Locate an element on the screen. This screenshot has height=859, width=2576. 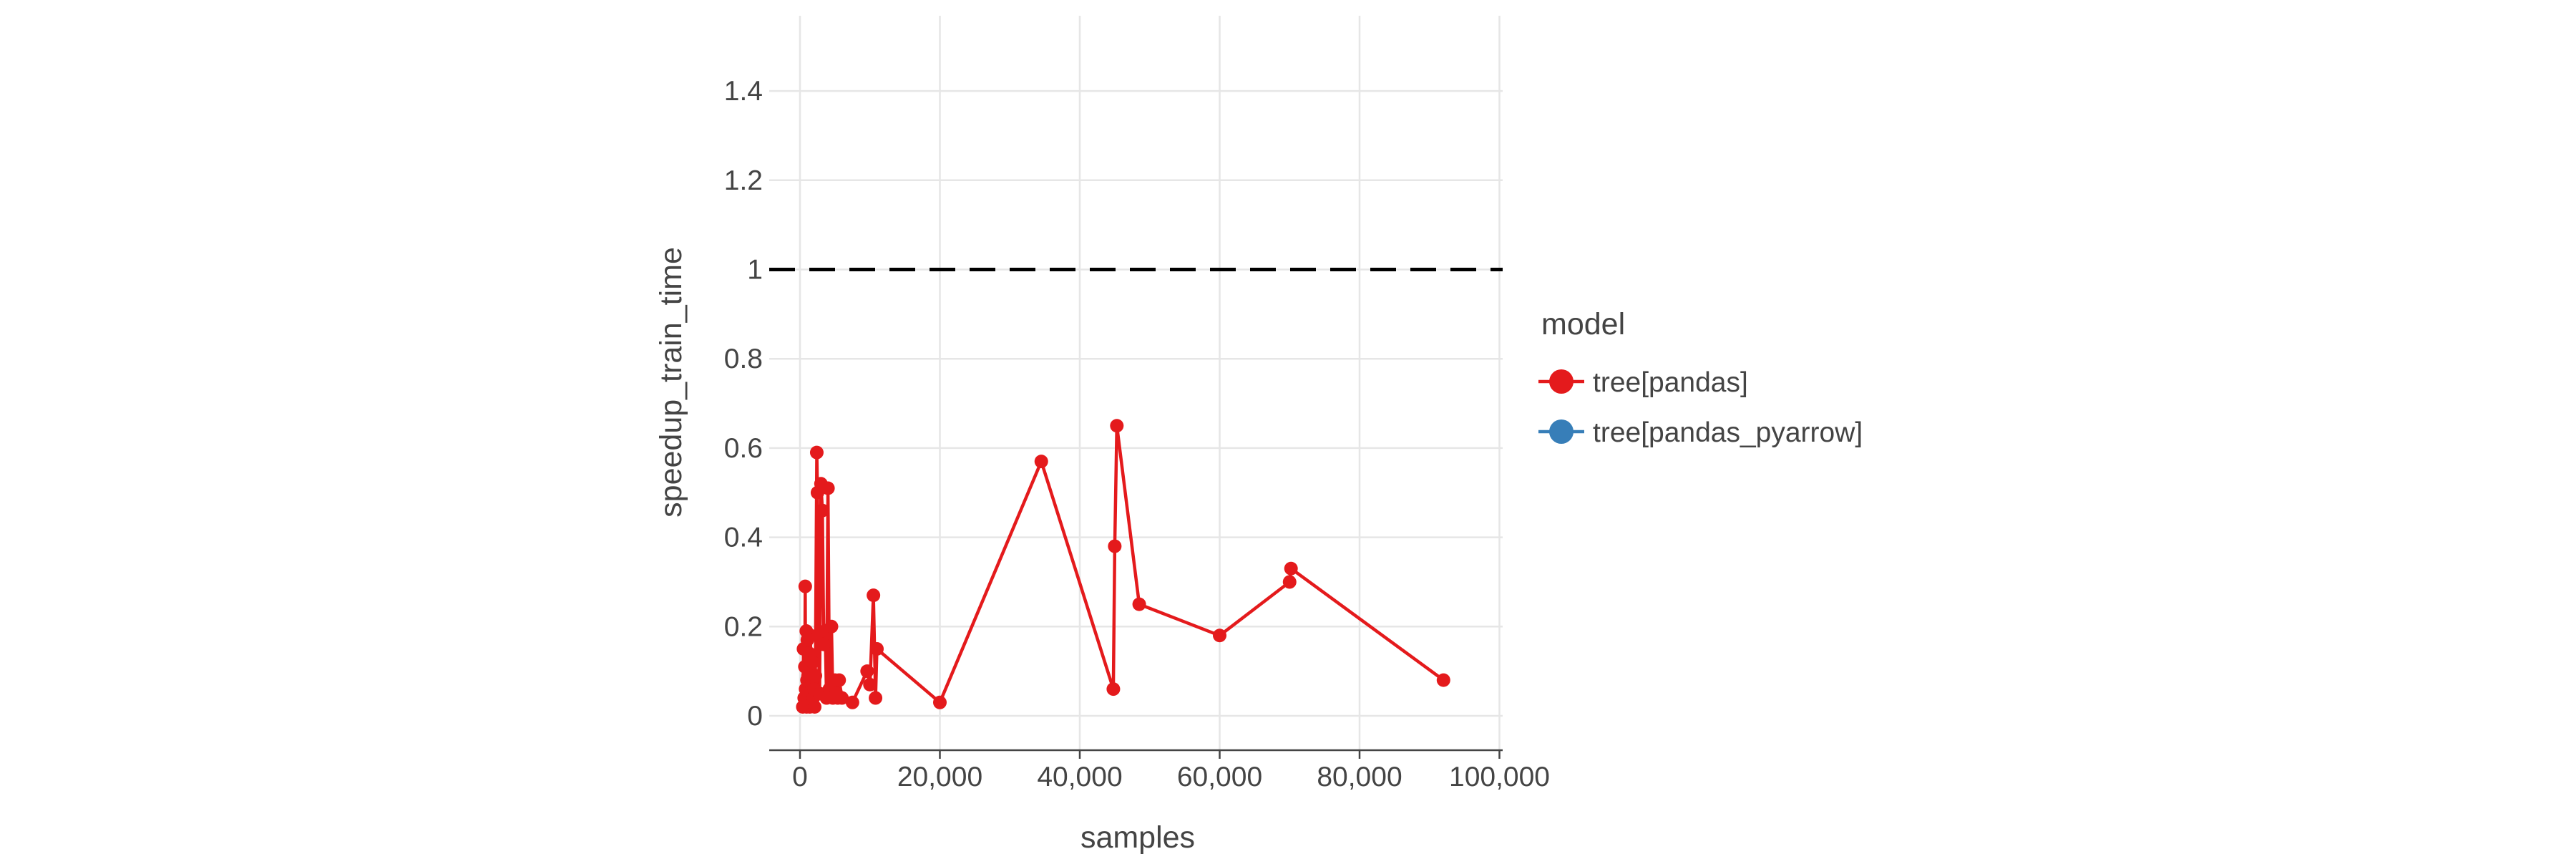
legend-label: tree[pandas_pyarrow] is located at coordinates (1728, 432).